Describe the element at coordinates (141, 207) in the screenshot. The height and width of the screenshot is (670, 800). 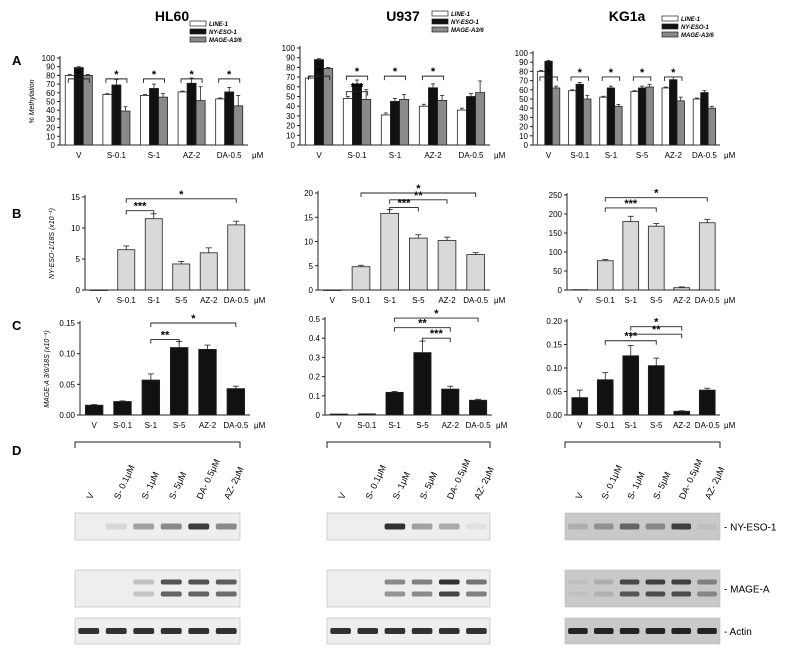
I see `significance-label: ***` at that location.